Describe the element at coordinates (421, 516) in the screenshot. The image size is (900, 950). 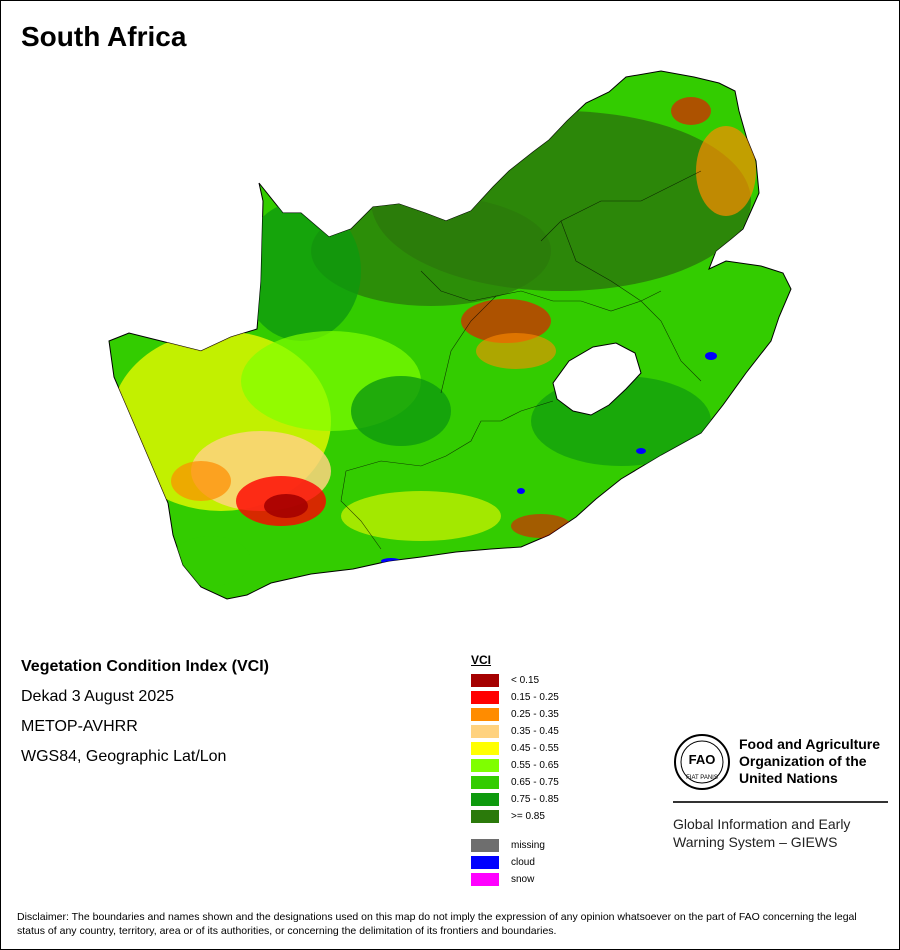
I see `zone-south-coast-yellow` at that location.